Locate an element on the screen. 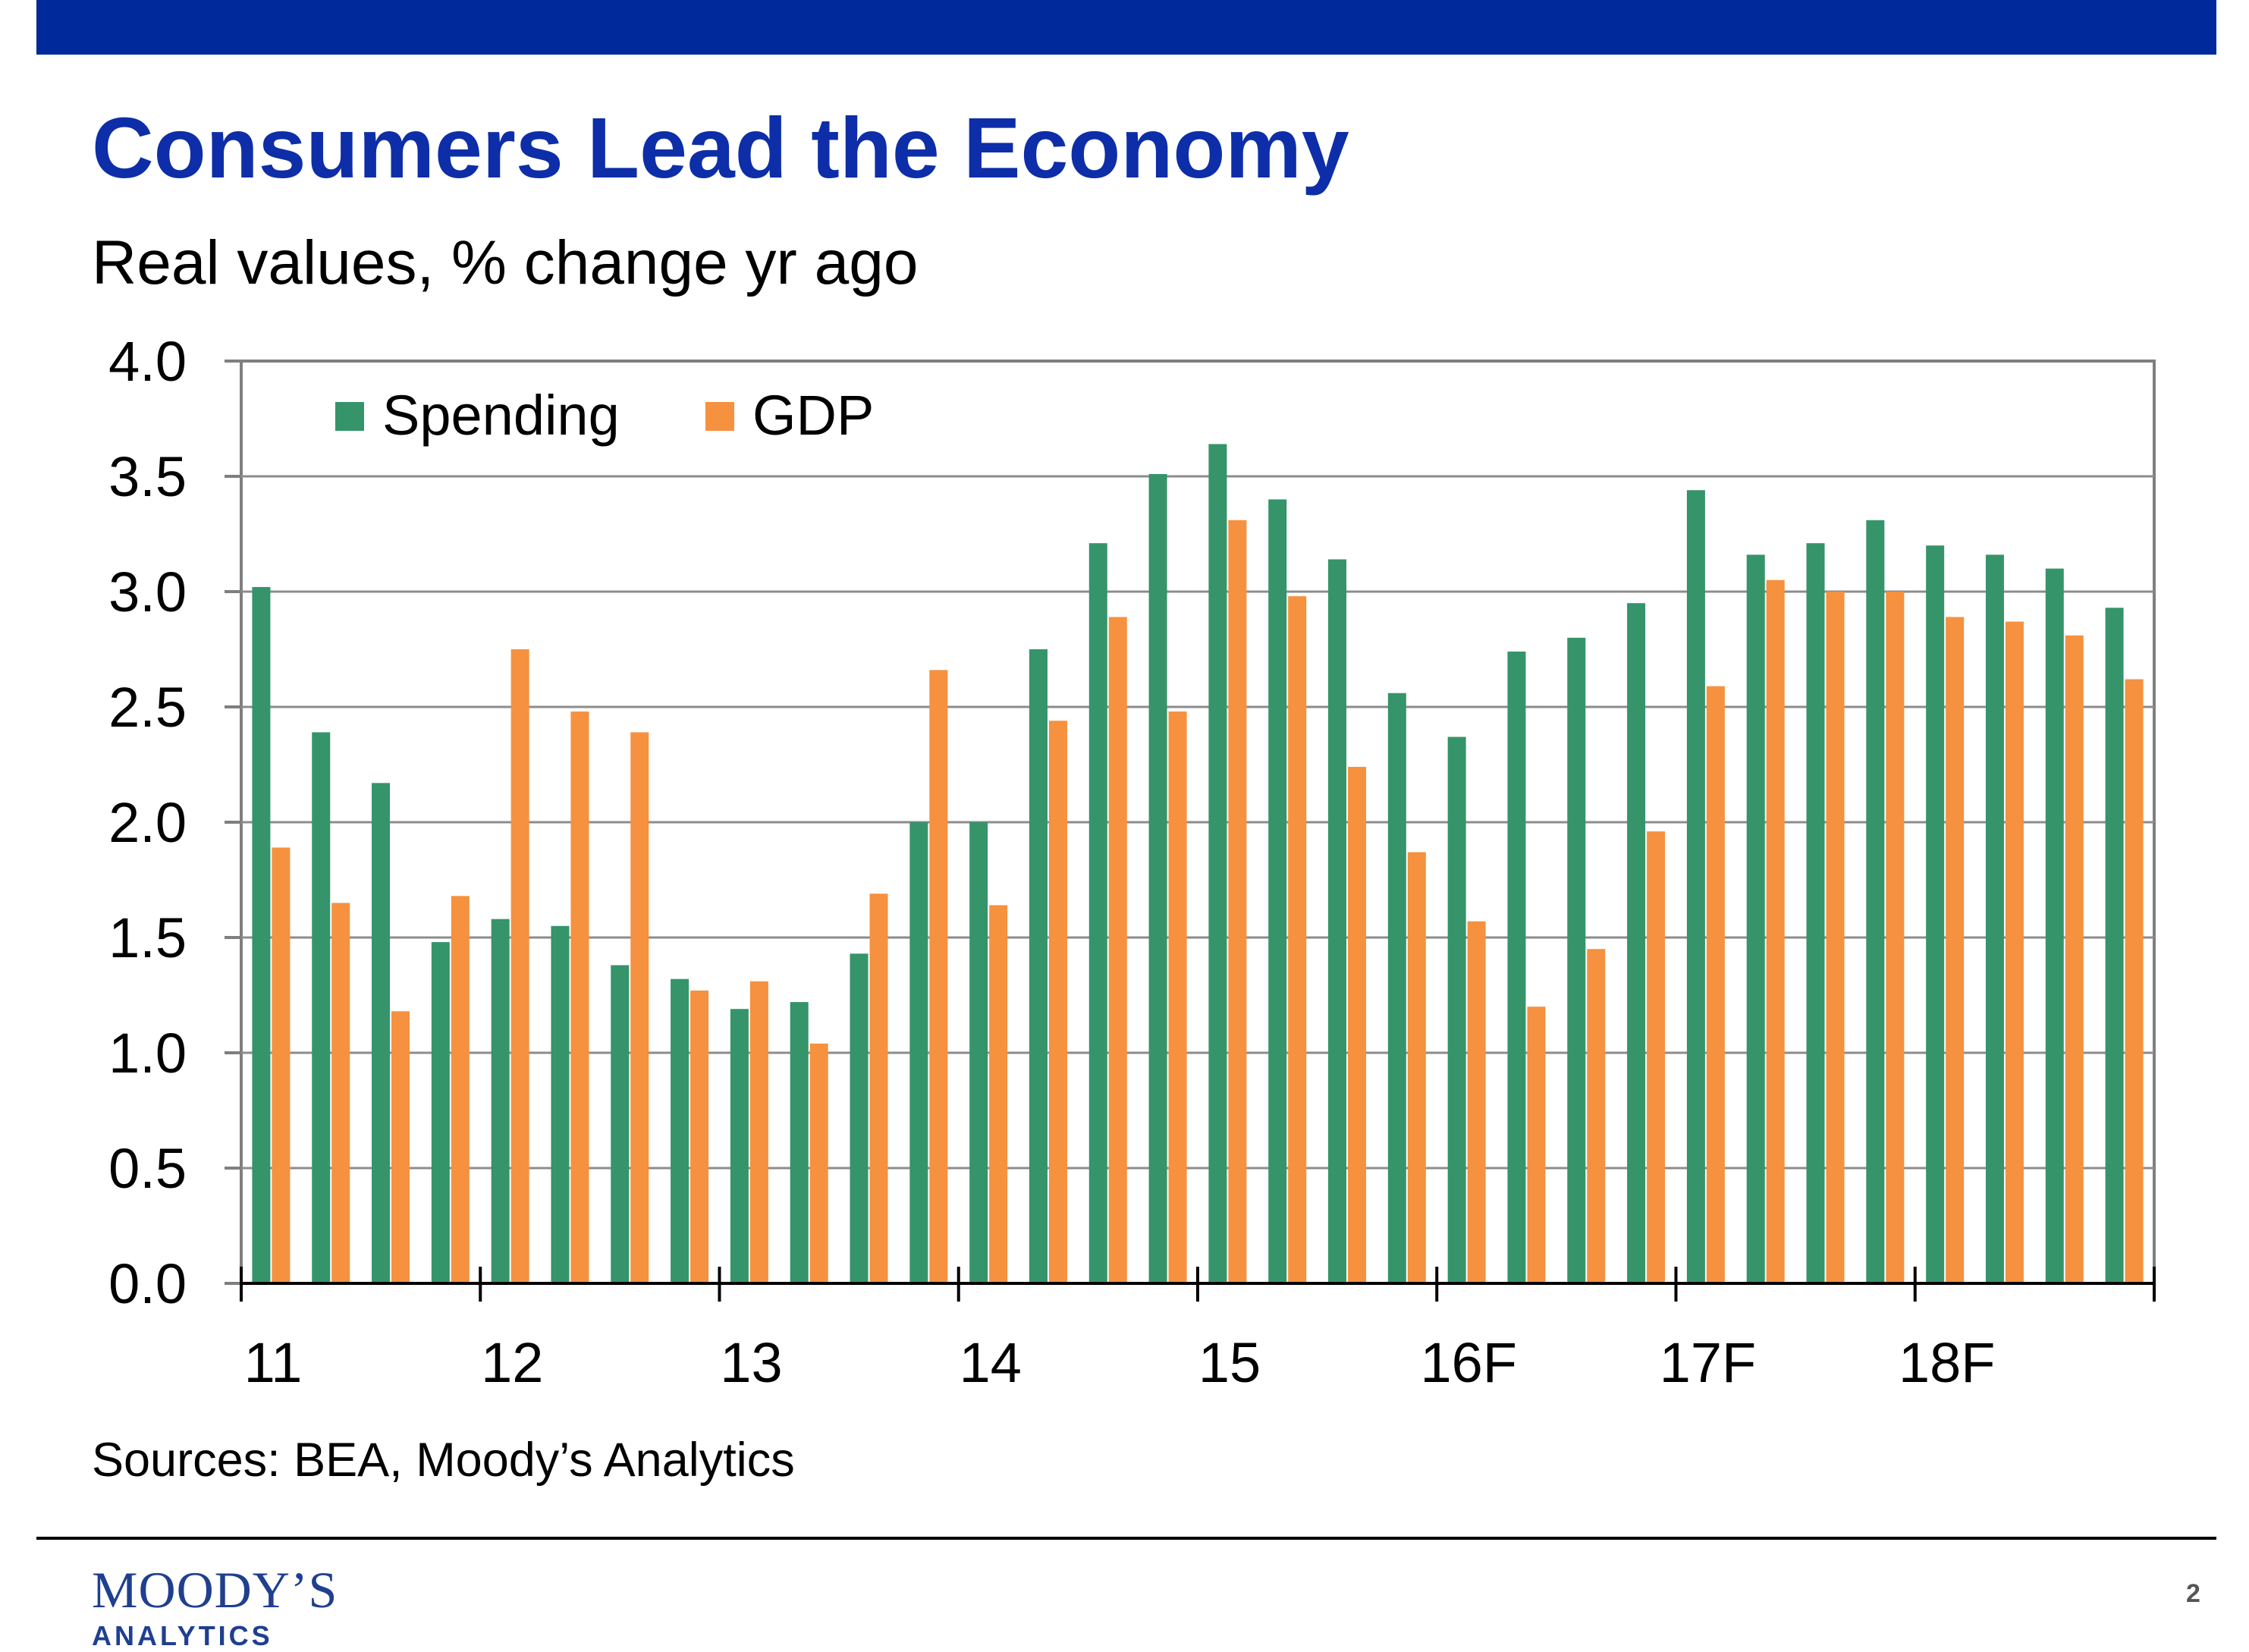  x-tick-label: 16F is located at coordinates (1468, 1363).